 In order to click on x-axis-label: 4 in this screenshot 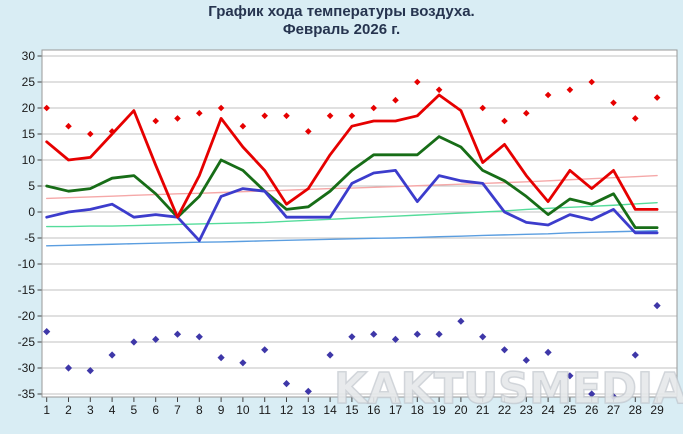, I will do `click(112, 410)`.